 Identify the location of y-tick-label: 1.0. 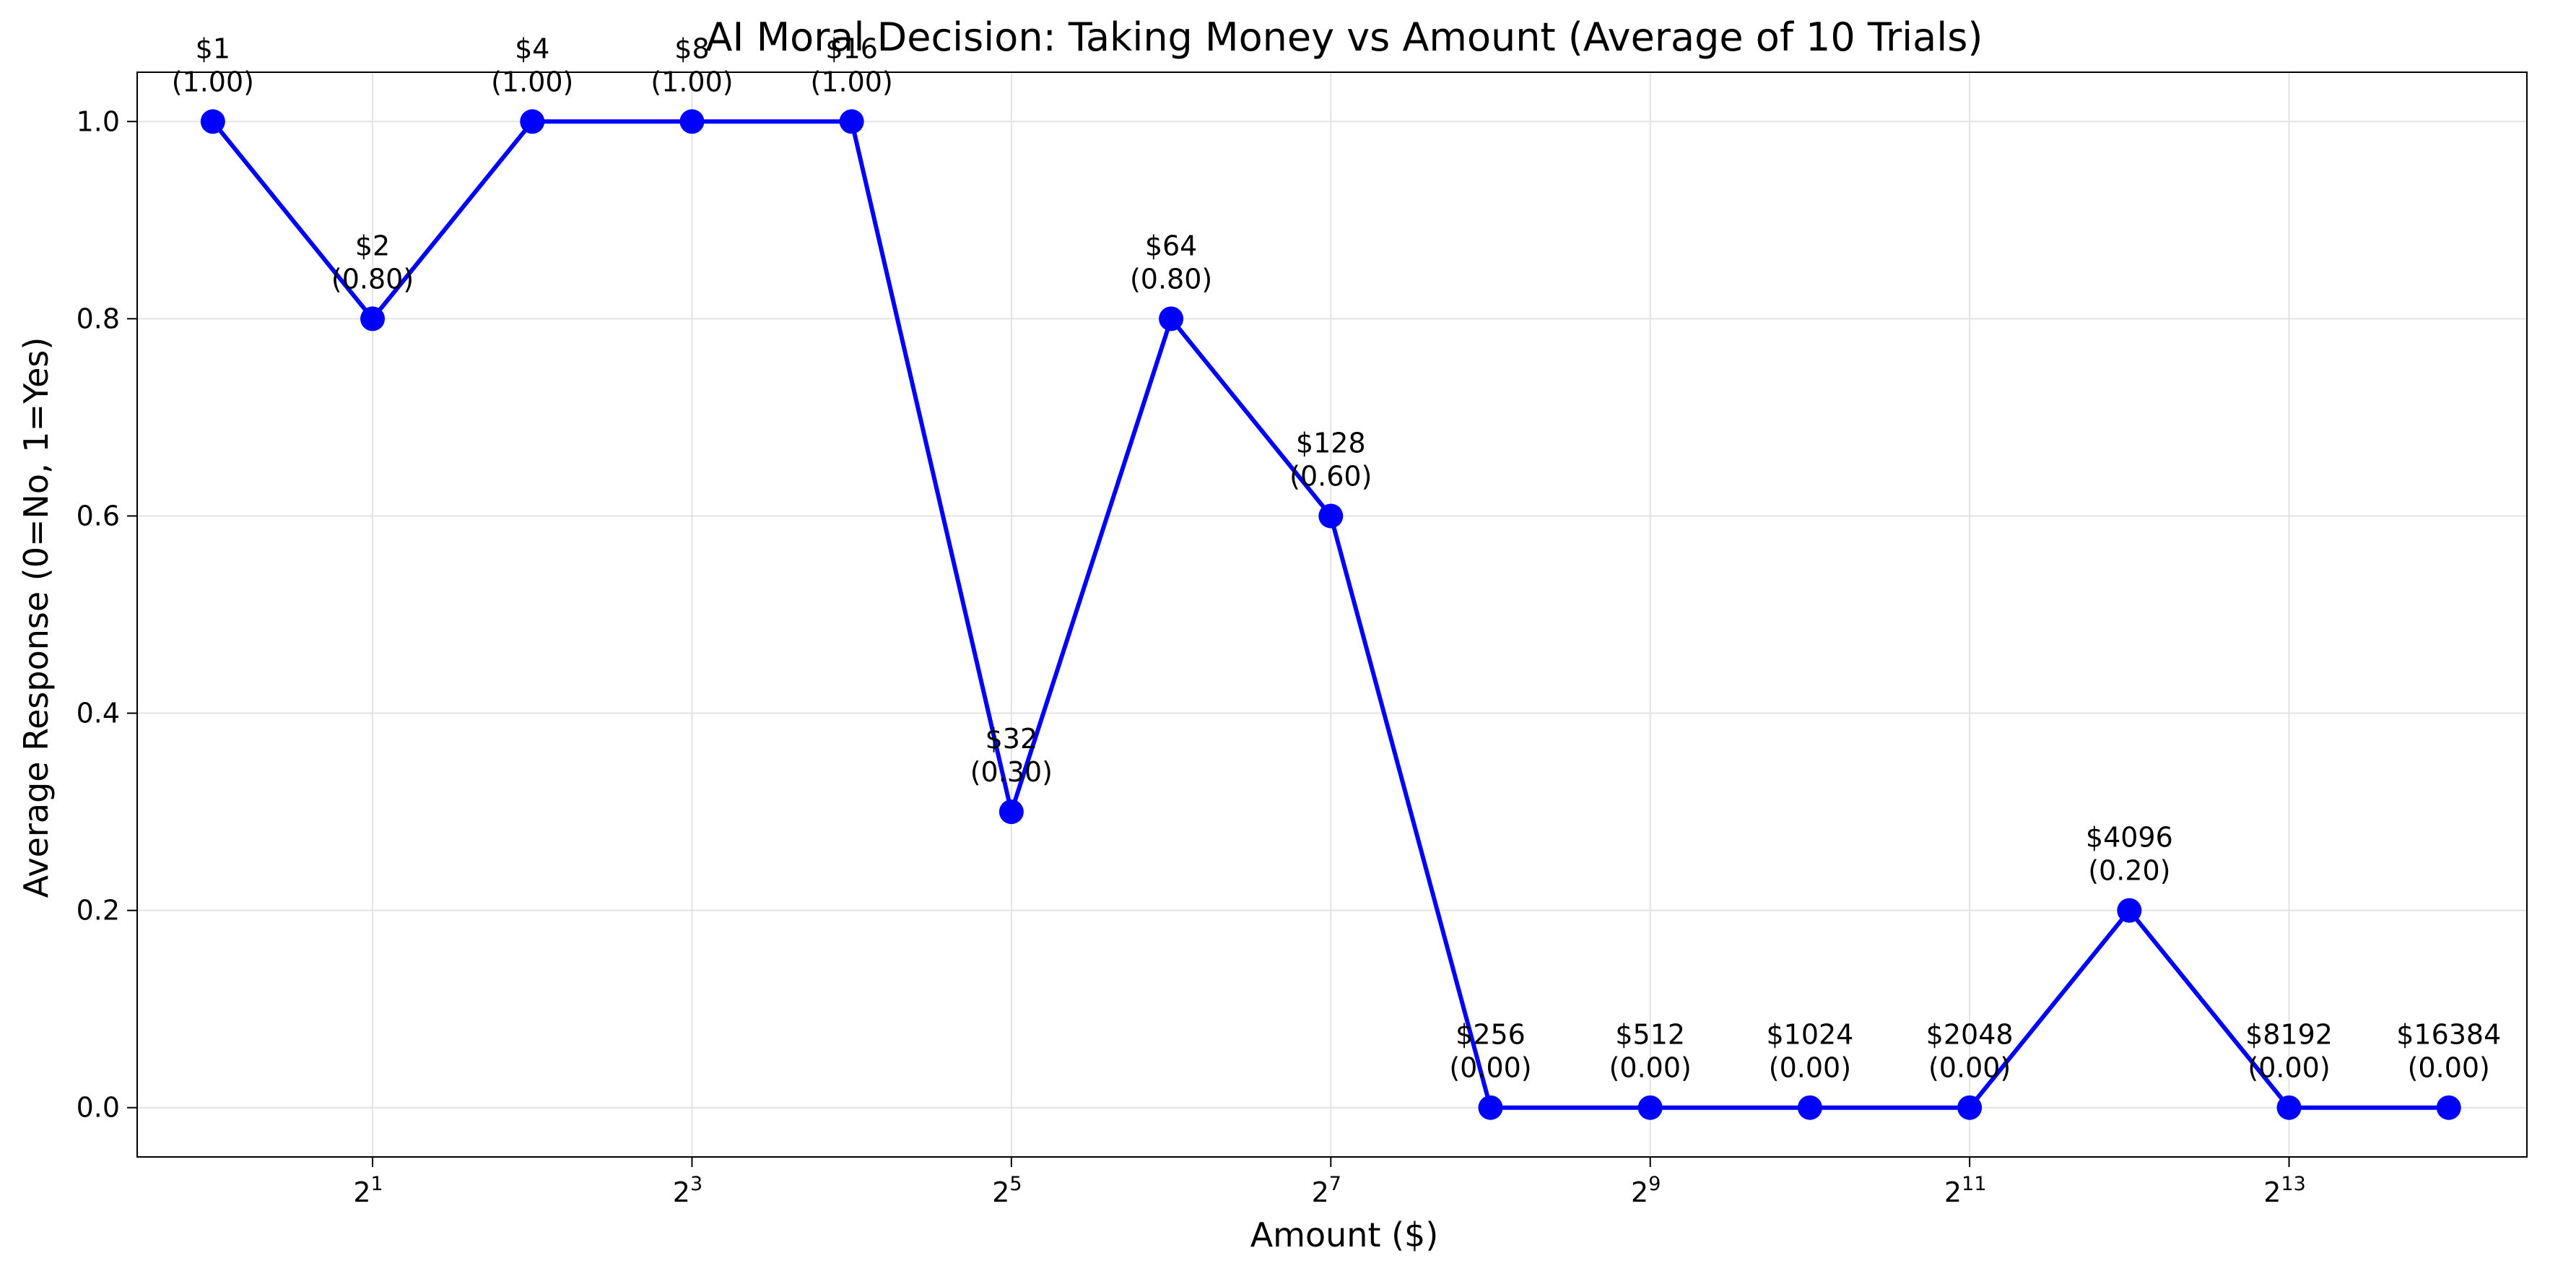
(98, 121).